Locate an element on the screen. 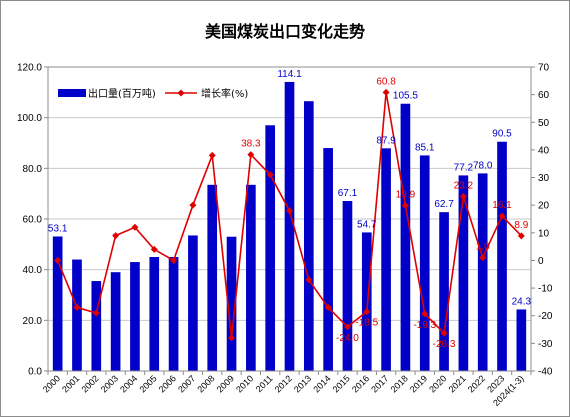 Image resolution: width=570 pixels, height=417 pixels. x-tick-label-2015: 2015 is located at coordinates (341, 383).